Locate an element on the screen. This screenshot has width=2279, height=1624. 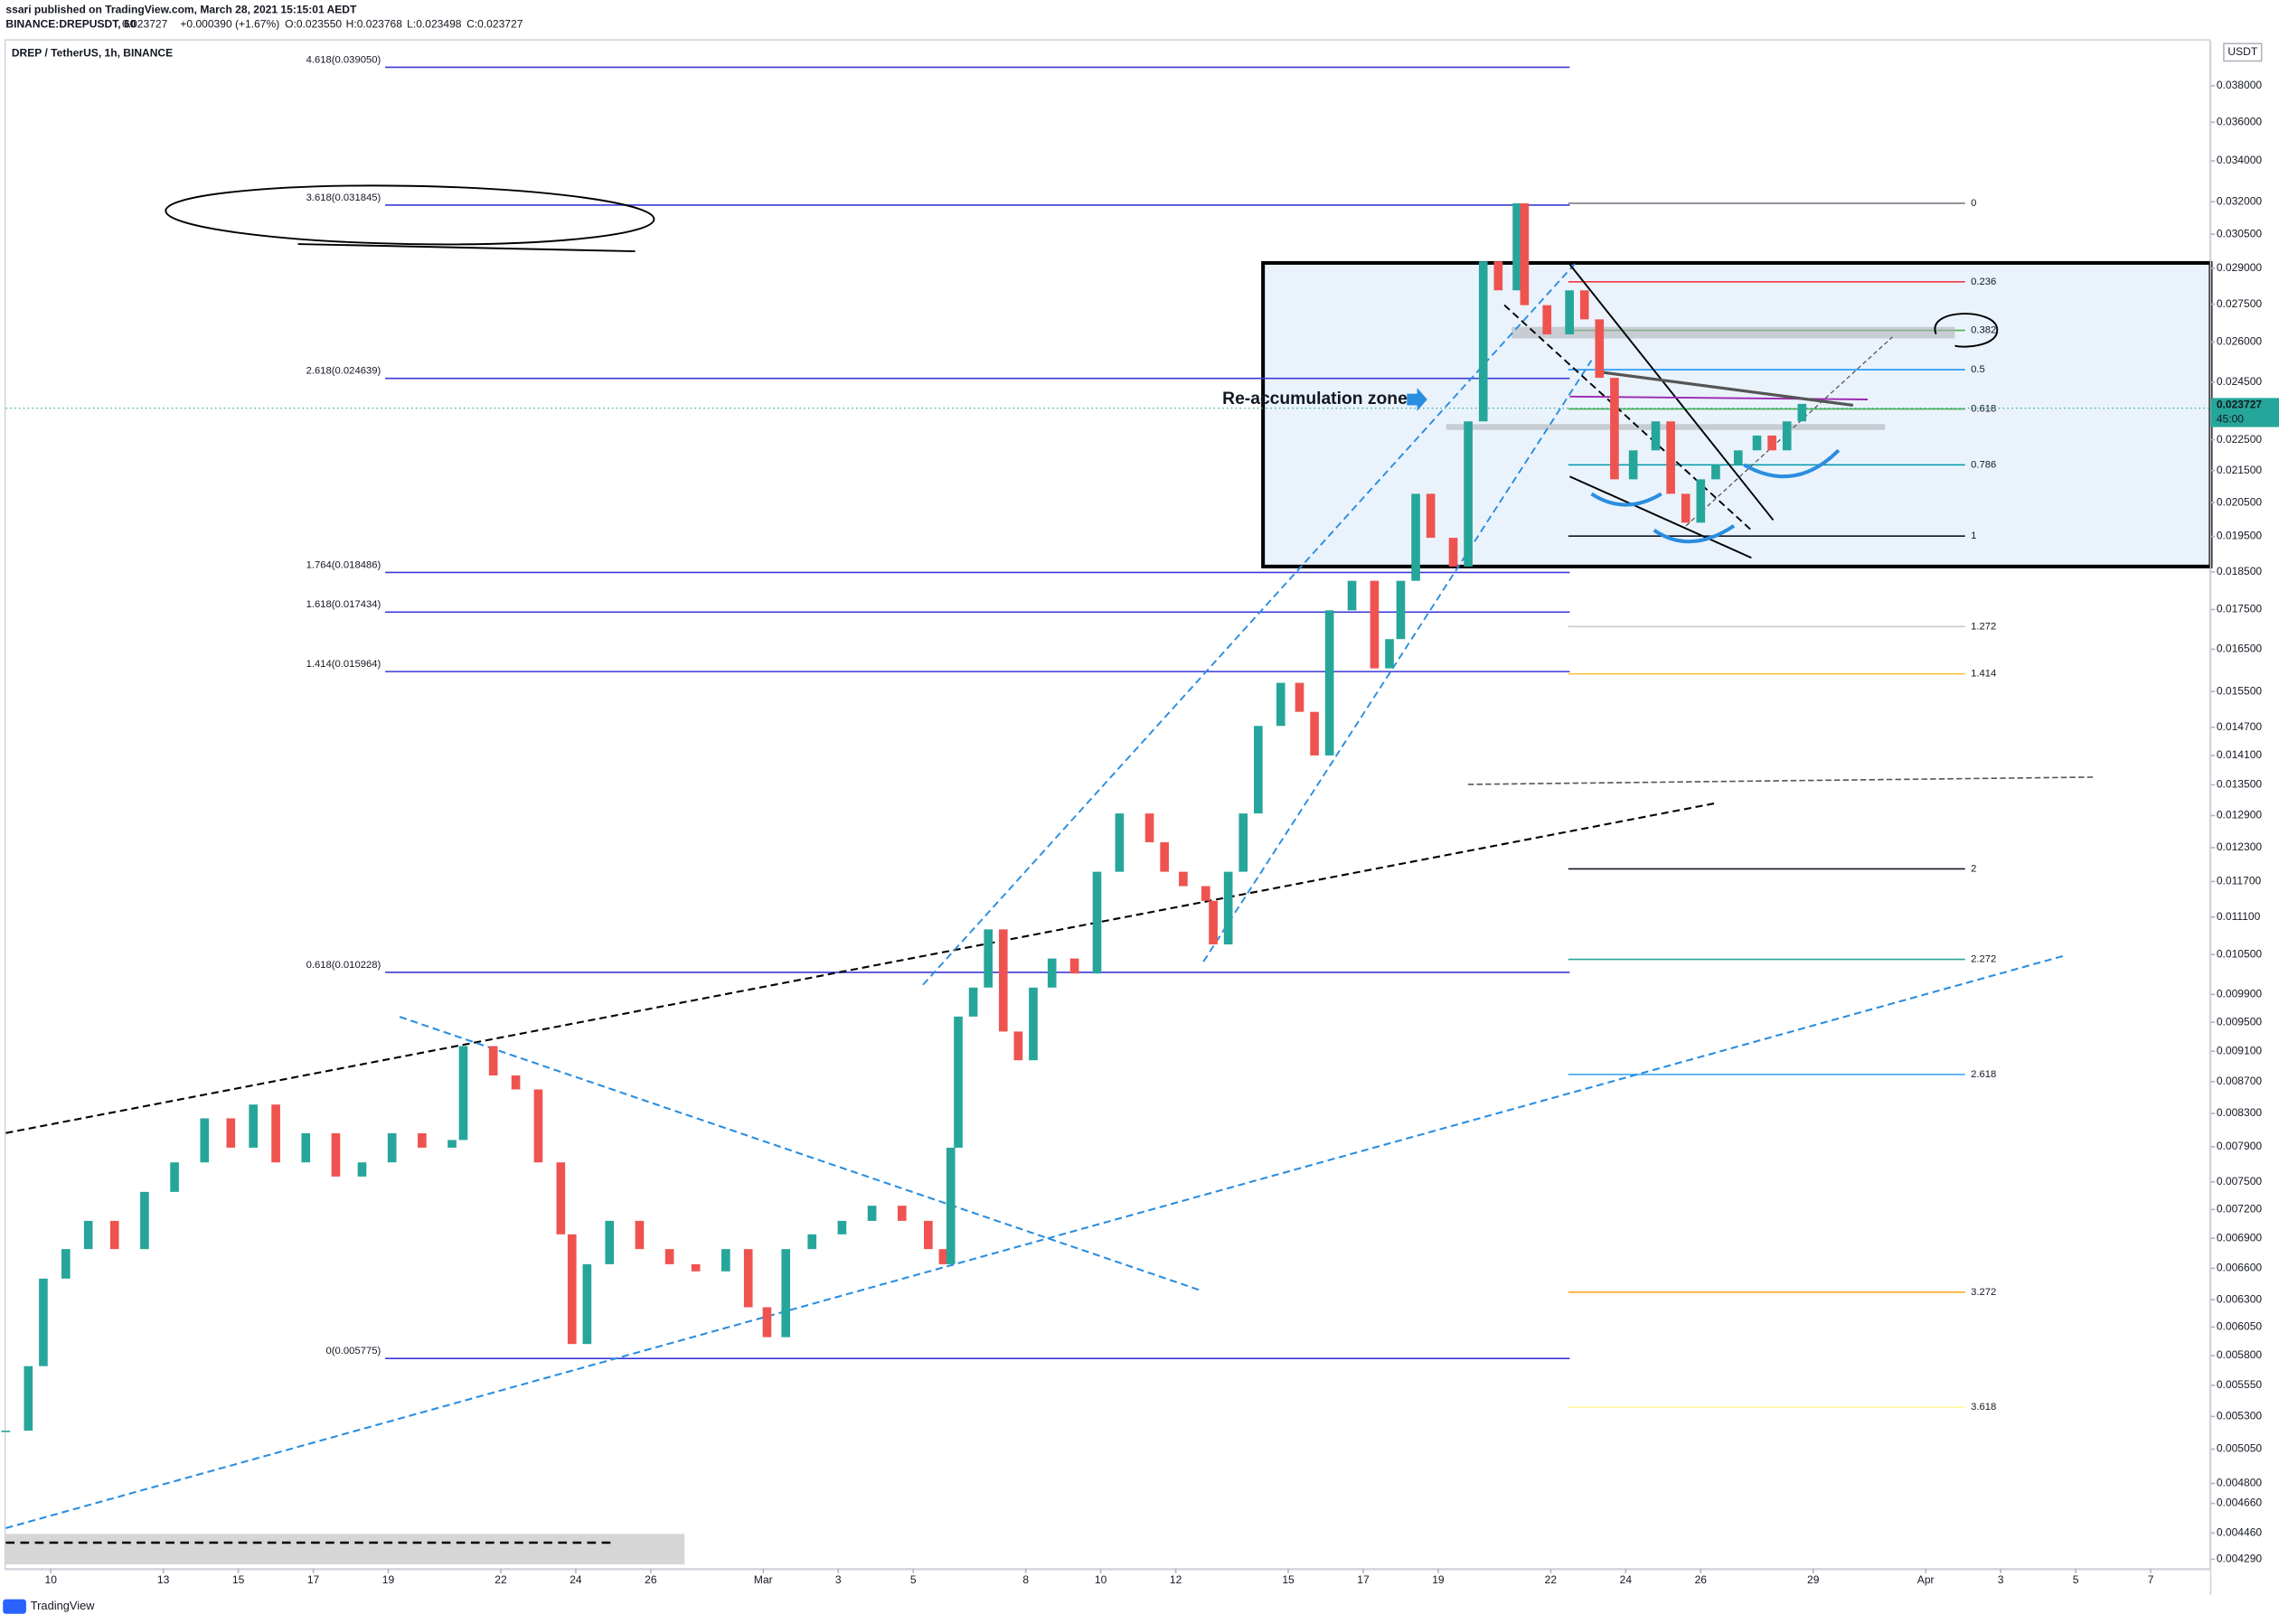
chart-title: DREP / TetherUS, 1h, BINANCE is located at coordinates (93, 54).